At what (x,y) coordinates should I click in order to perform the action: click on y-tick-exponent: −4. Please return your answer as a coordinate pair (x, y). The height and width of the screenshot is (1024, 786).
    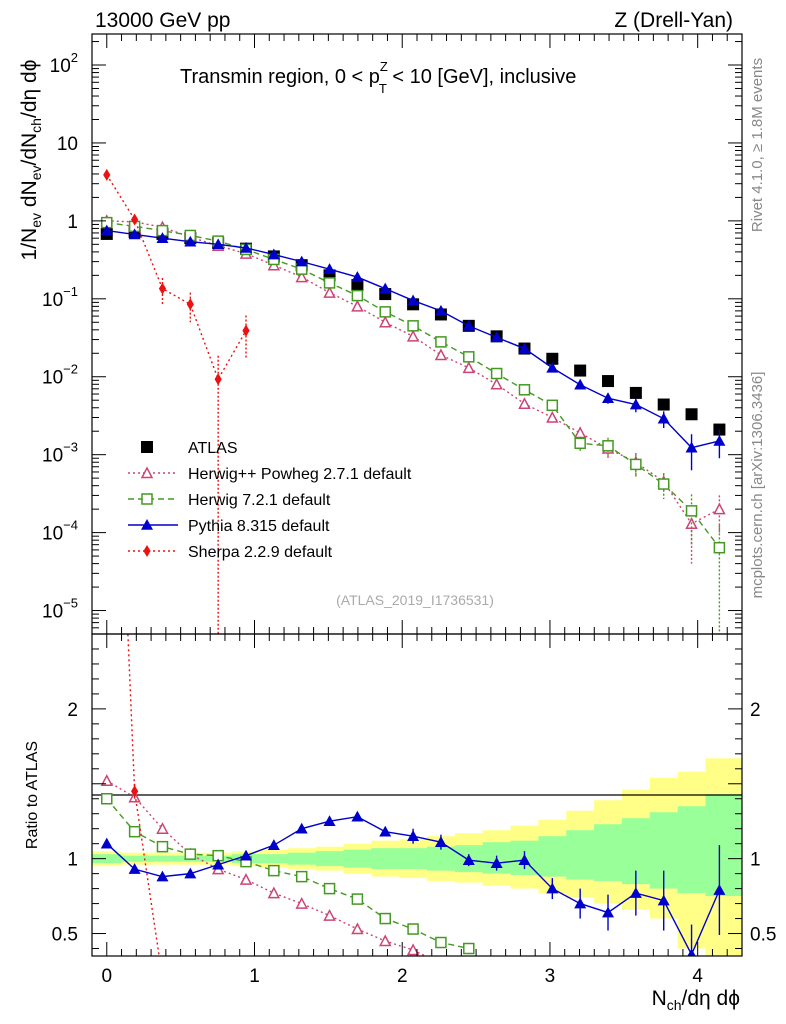
    Looking at the image, I should click on (70, 525).